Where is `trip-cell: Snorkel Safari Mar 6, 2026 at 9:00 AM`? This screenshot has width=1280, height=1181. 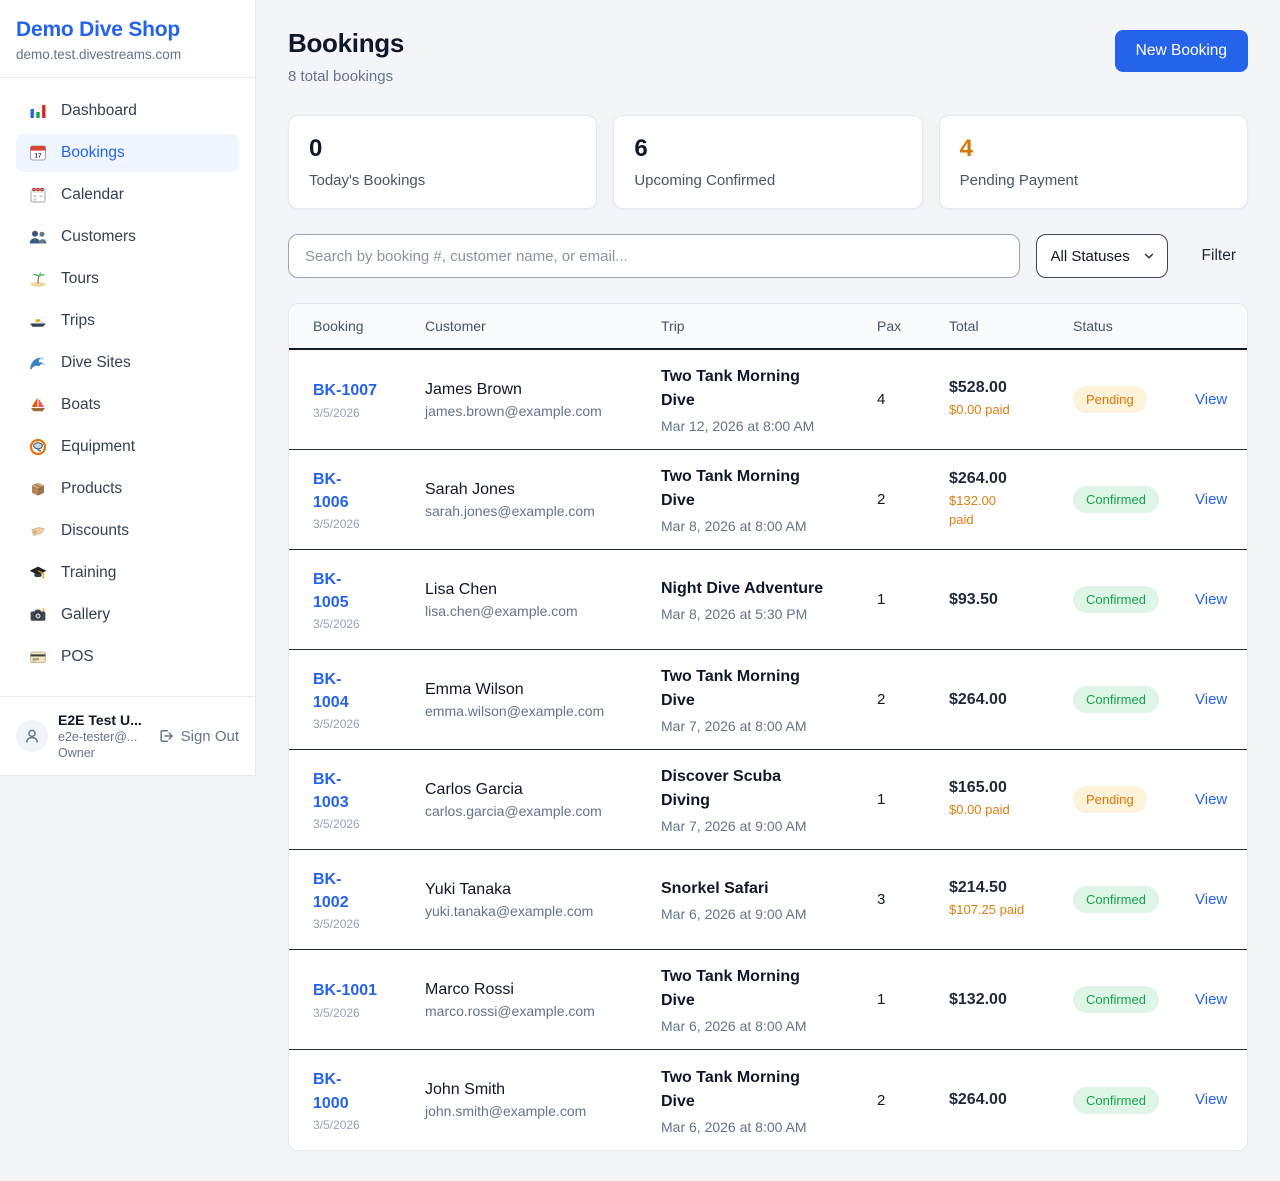 trip-cell: Snorkel Safari Mar 6, 2026 at 9:00 AM is located at coordinates (769, 899).